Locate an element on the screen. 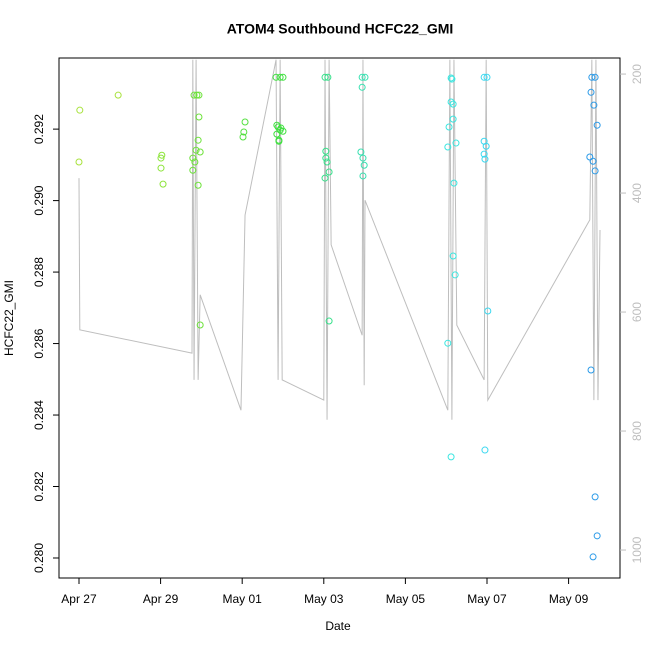 The image size is (650, 650). y-tick-label: 0.286 is located at coordinates (39, 343).